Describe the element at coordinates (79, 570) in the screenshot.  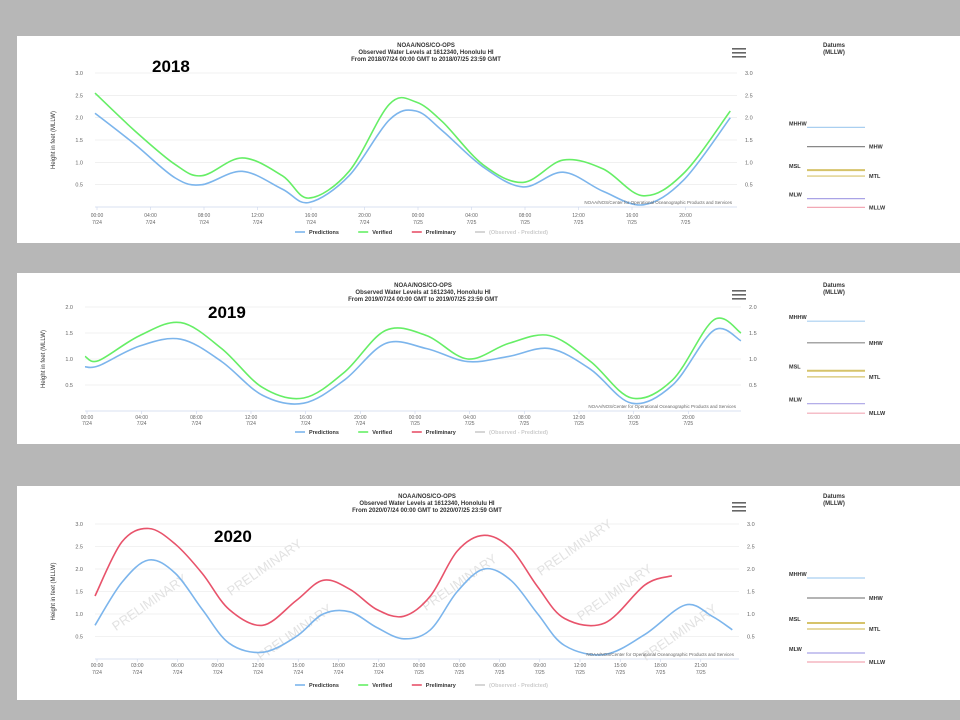
I see `y-tick-label: 2.0` at that location.